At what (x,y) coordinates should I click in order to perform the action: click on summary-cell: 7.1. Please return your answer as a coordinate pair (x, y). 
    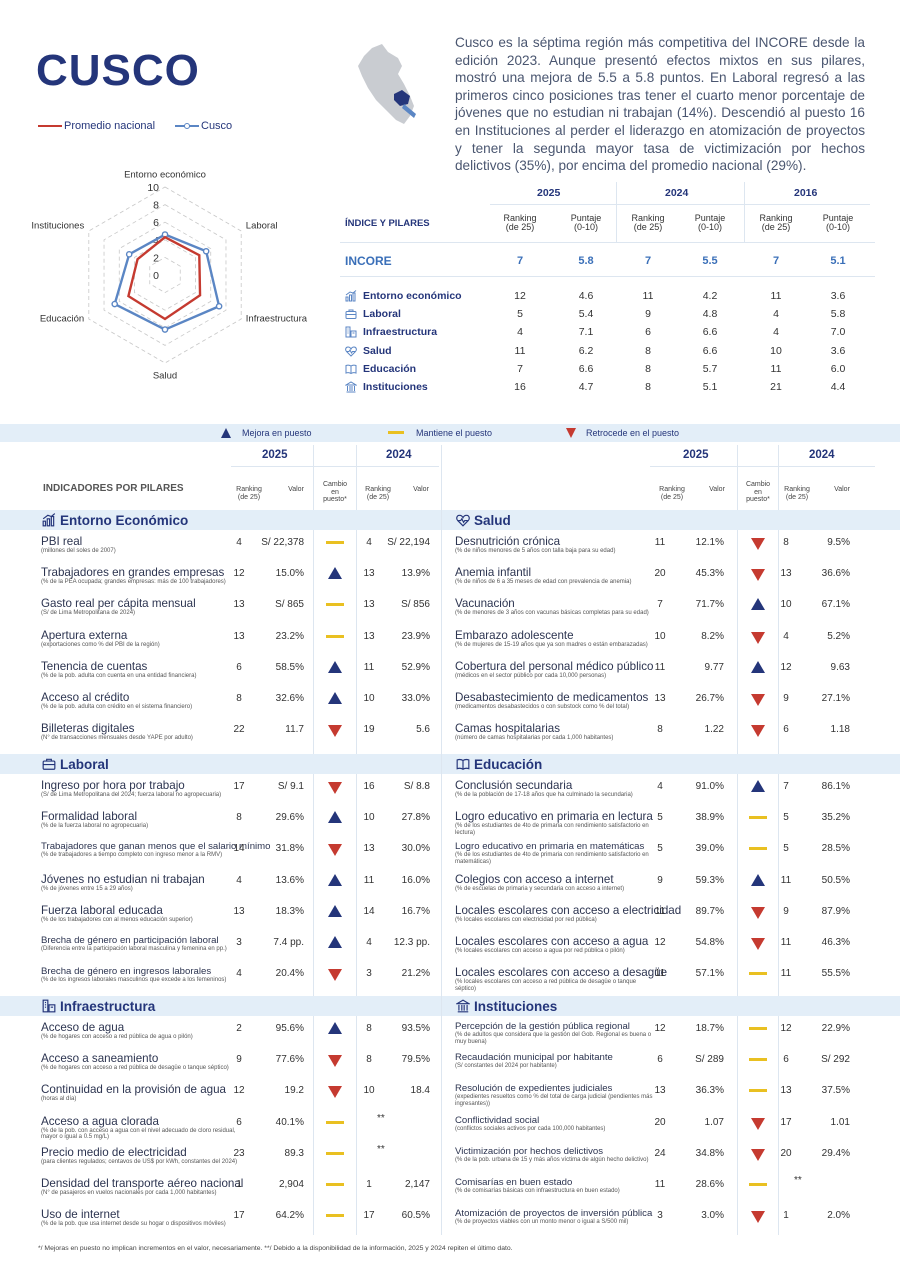
    Looking at the image, I should click on (586, 332).